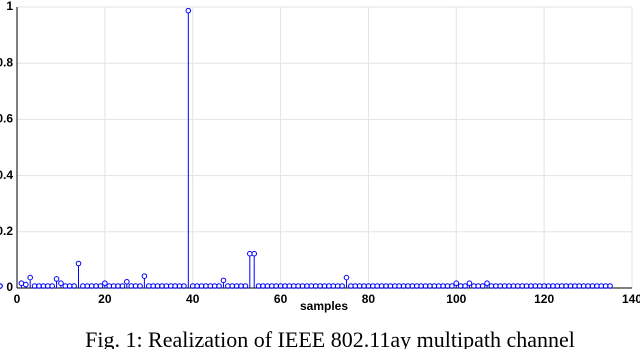 The width and height of the screenshot is (640, 354). Describe the element at coordinates (631, 299) in the screenshot. I see `x-tick-label: 140` at that location.